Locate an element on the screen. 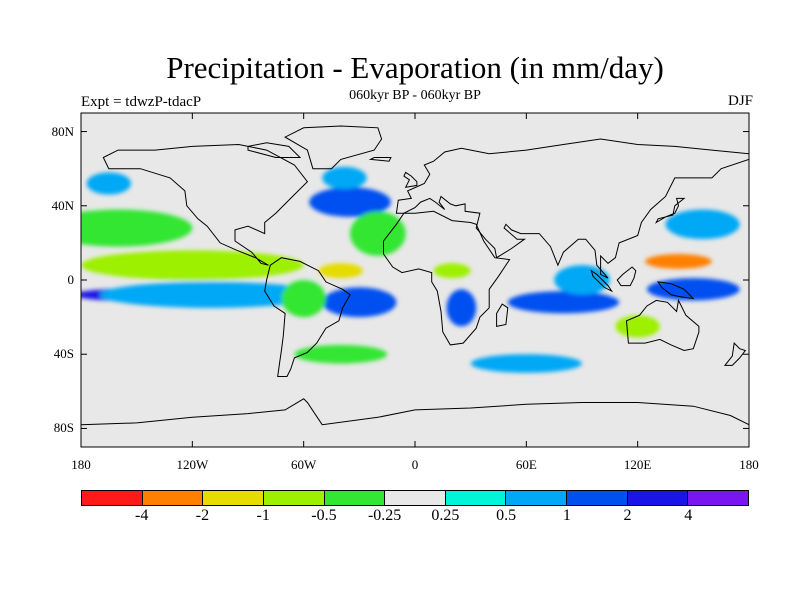 This screenshot has height=600, width=800. colorbar-label-1: -2 is located at coordinates (202, 515).